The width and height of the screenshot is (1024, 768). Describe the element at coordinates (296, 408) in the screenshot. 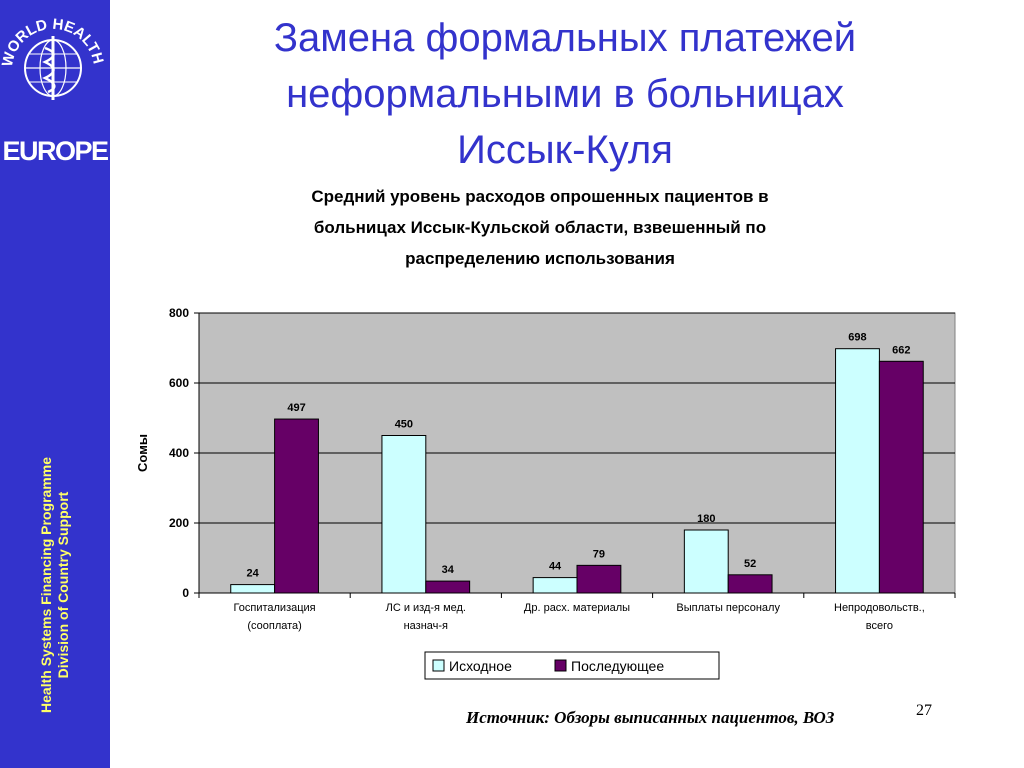

I see `data-label: 497` at that location.